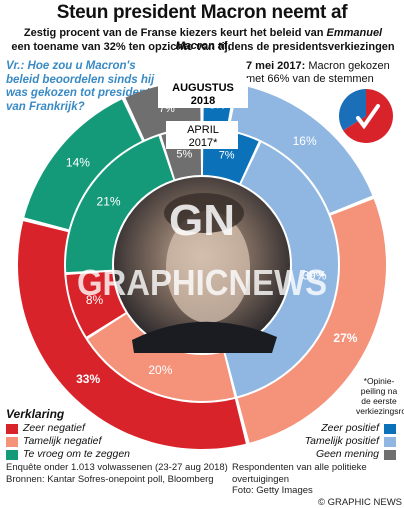  Describe the element at coordinates (317, 491) in the screenshot. I see `photo-credit: Foto: Getty Images` at that location.